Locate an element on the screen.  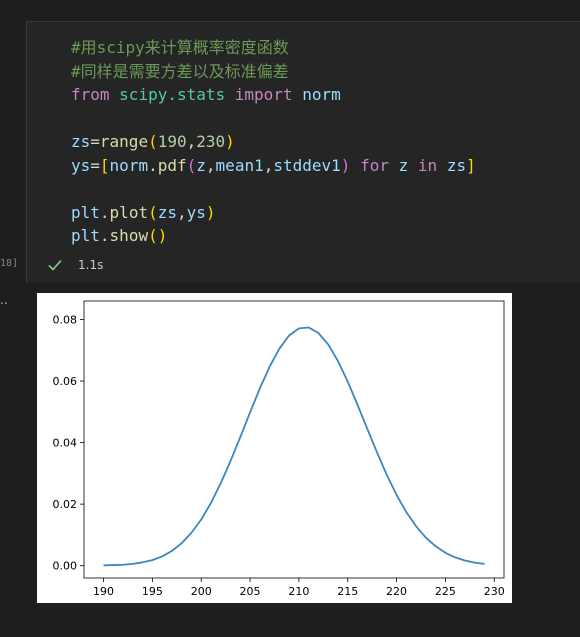
code-token: () is located at coordinates (158, 235).